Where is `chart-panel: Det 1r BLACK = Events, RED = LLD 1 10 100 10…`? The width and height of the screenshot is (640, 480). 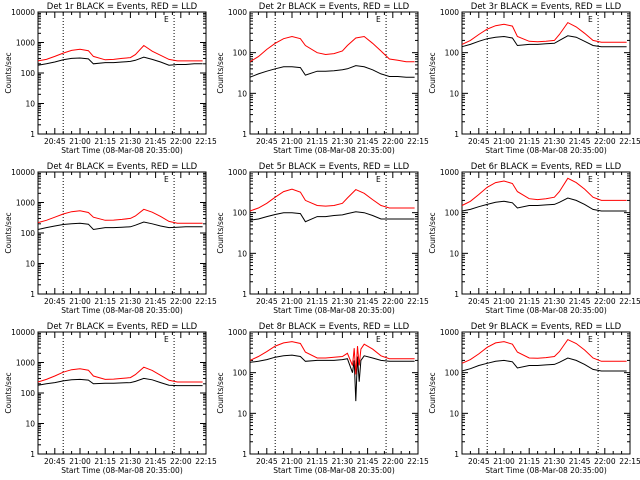
chart-panel: Det 1r BLACK = Events, RED = LLD 1 10 100 10… is located at coordinates (110, 78).